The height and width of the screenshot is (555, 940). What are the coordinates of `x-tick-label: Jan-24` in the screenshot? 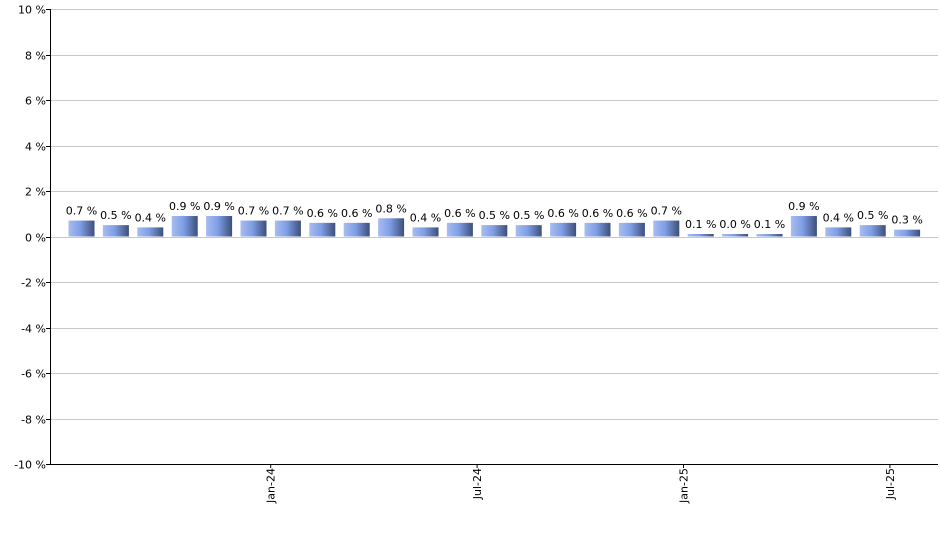 It's located at (271, 486).